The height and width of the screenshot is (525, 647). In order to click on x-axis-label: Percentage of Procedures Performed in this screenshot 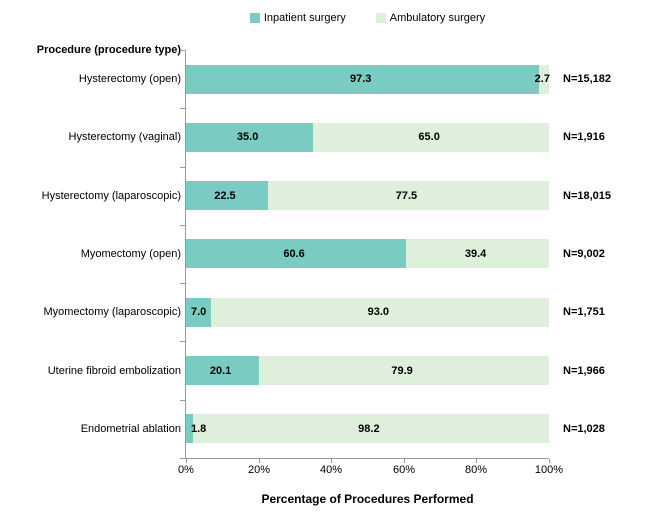, I will do `click(367, 499)`.